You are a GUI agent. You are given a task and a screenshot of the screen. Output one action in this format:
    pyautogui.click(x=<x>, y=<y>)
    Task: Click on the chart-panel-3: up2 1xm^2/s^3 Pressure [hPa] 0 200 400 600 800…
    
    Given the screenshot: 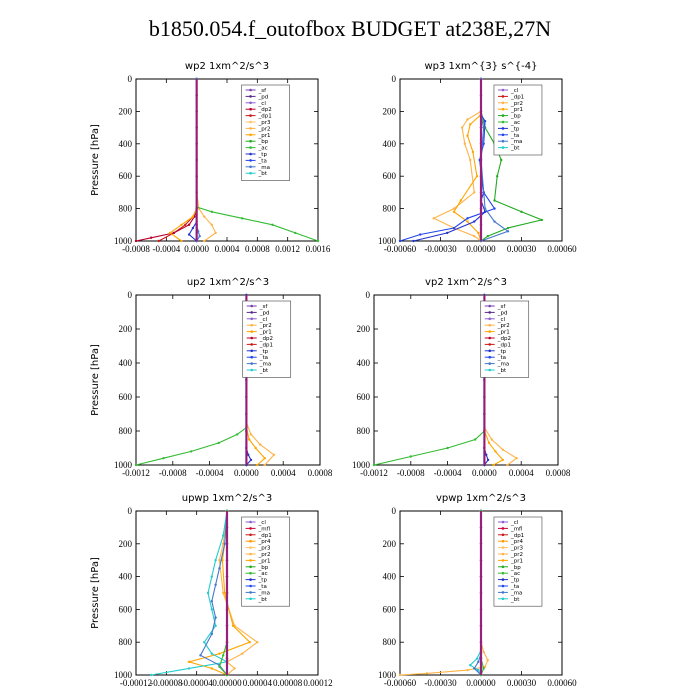 What is the action you would take?
    pyautogui.click(x=211, y=377)
    